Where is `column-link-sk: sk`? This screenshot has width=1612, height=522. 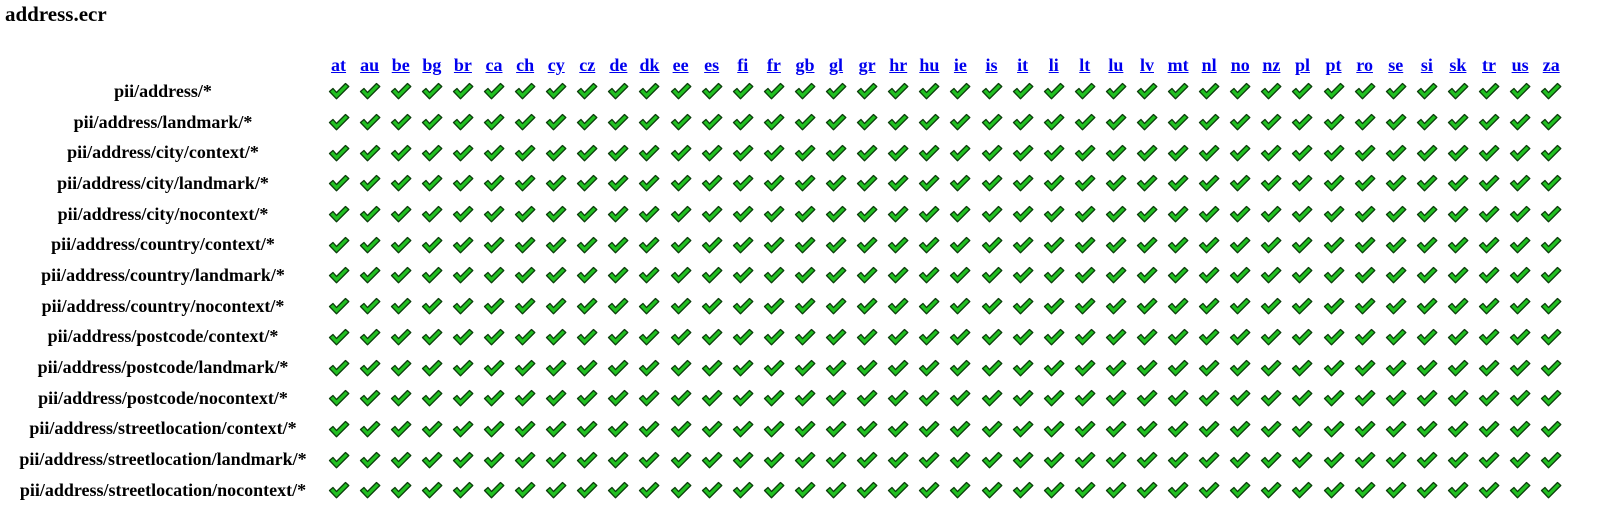 column-link-sk: sk is located at coordinates (1457, 65).